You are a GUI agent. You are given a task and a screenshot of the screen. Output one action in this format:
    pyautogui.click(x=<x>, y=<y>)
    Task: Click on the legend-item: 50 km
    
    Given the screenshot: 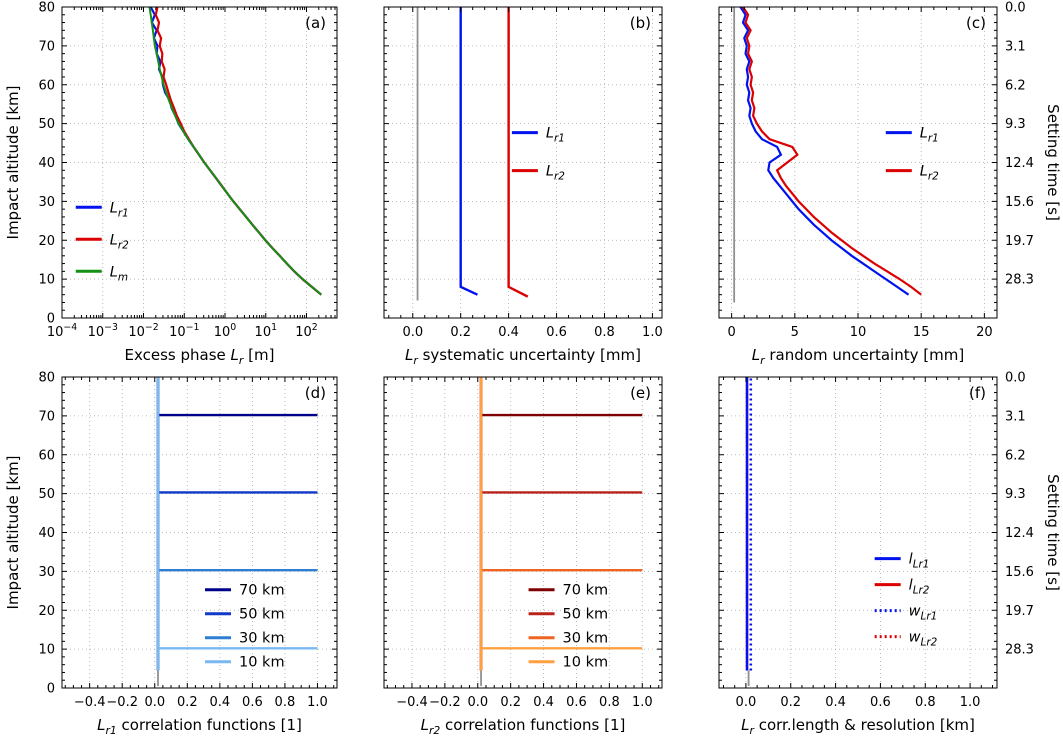 What is the action you would take?
    pyautogui.click(x=245, y=615)
    